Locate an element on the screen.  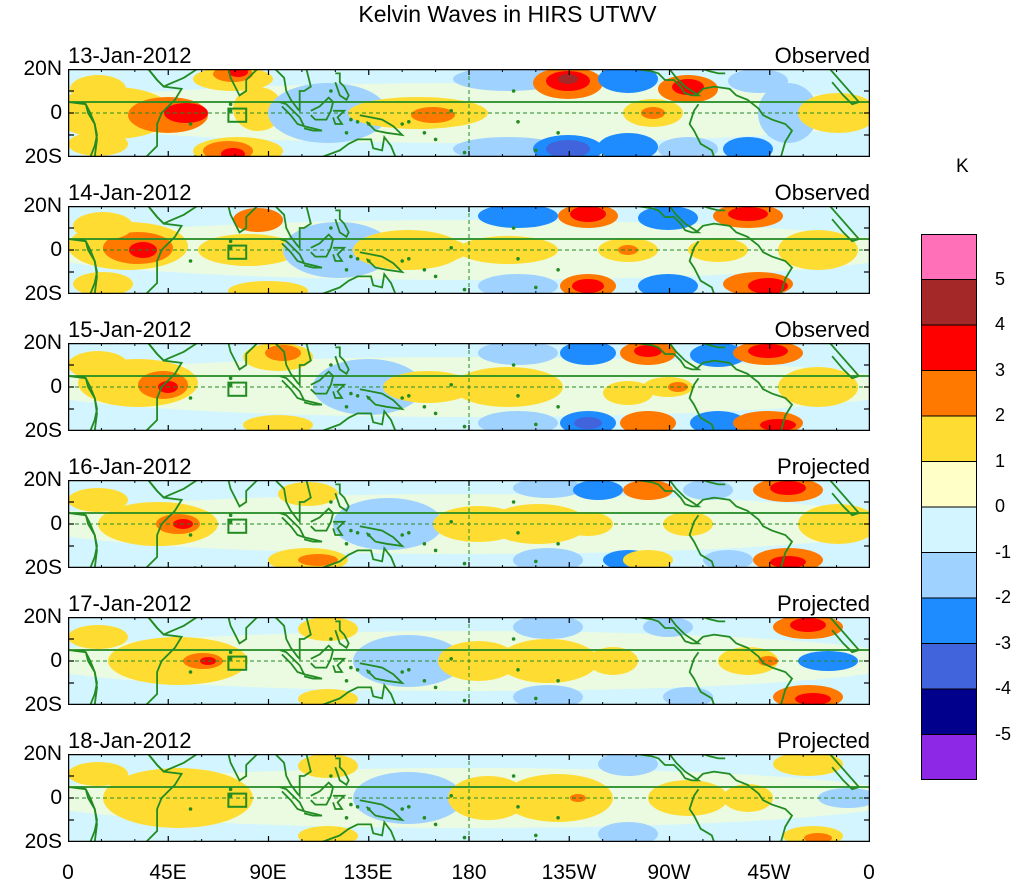
colorbar-label: 2 is located at coordinates (1000, 415).